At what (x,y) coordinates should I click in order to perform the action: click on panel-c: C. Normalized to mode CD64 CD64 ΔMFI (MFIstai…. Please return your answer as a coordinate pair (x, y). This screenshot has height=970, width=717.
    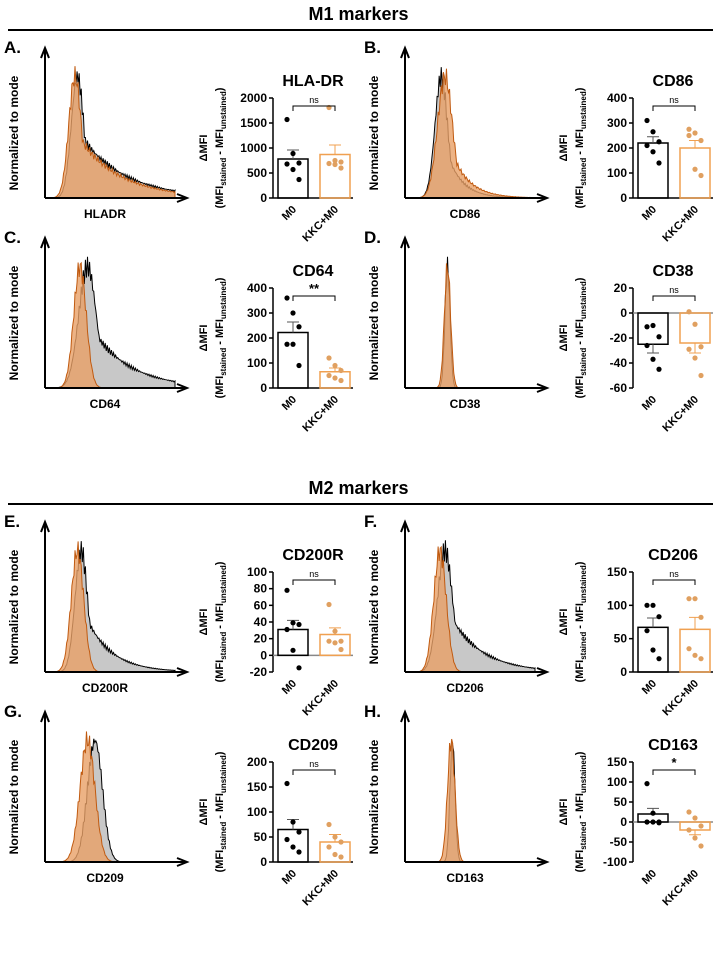
    Looking at the image, I should click on (177, 331).